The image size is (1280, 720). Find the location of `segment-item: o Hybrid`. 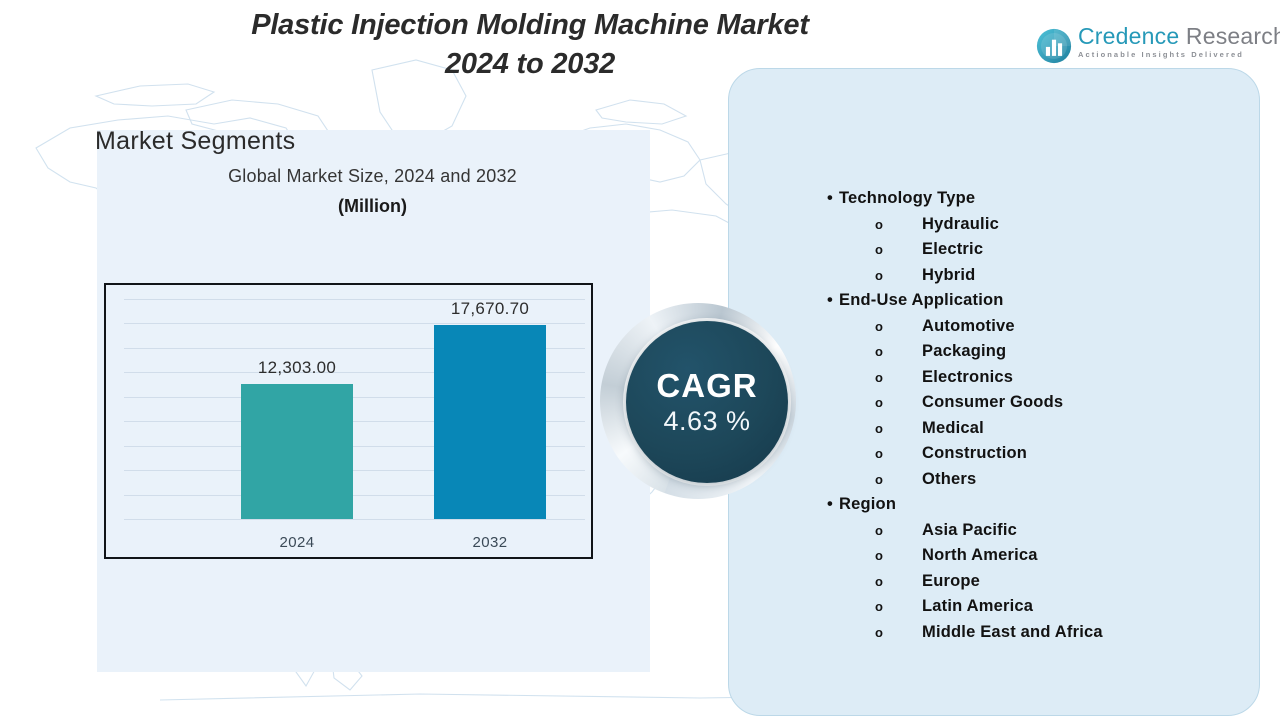

segment-item: o Hybrid is located at coordinates (1042, 276).